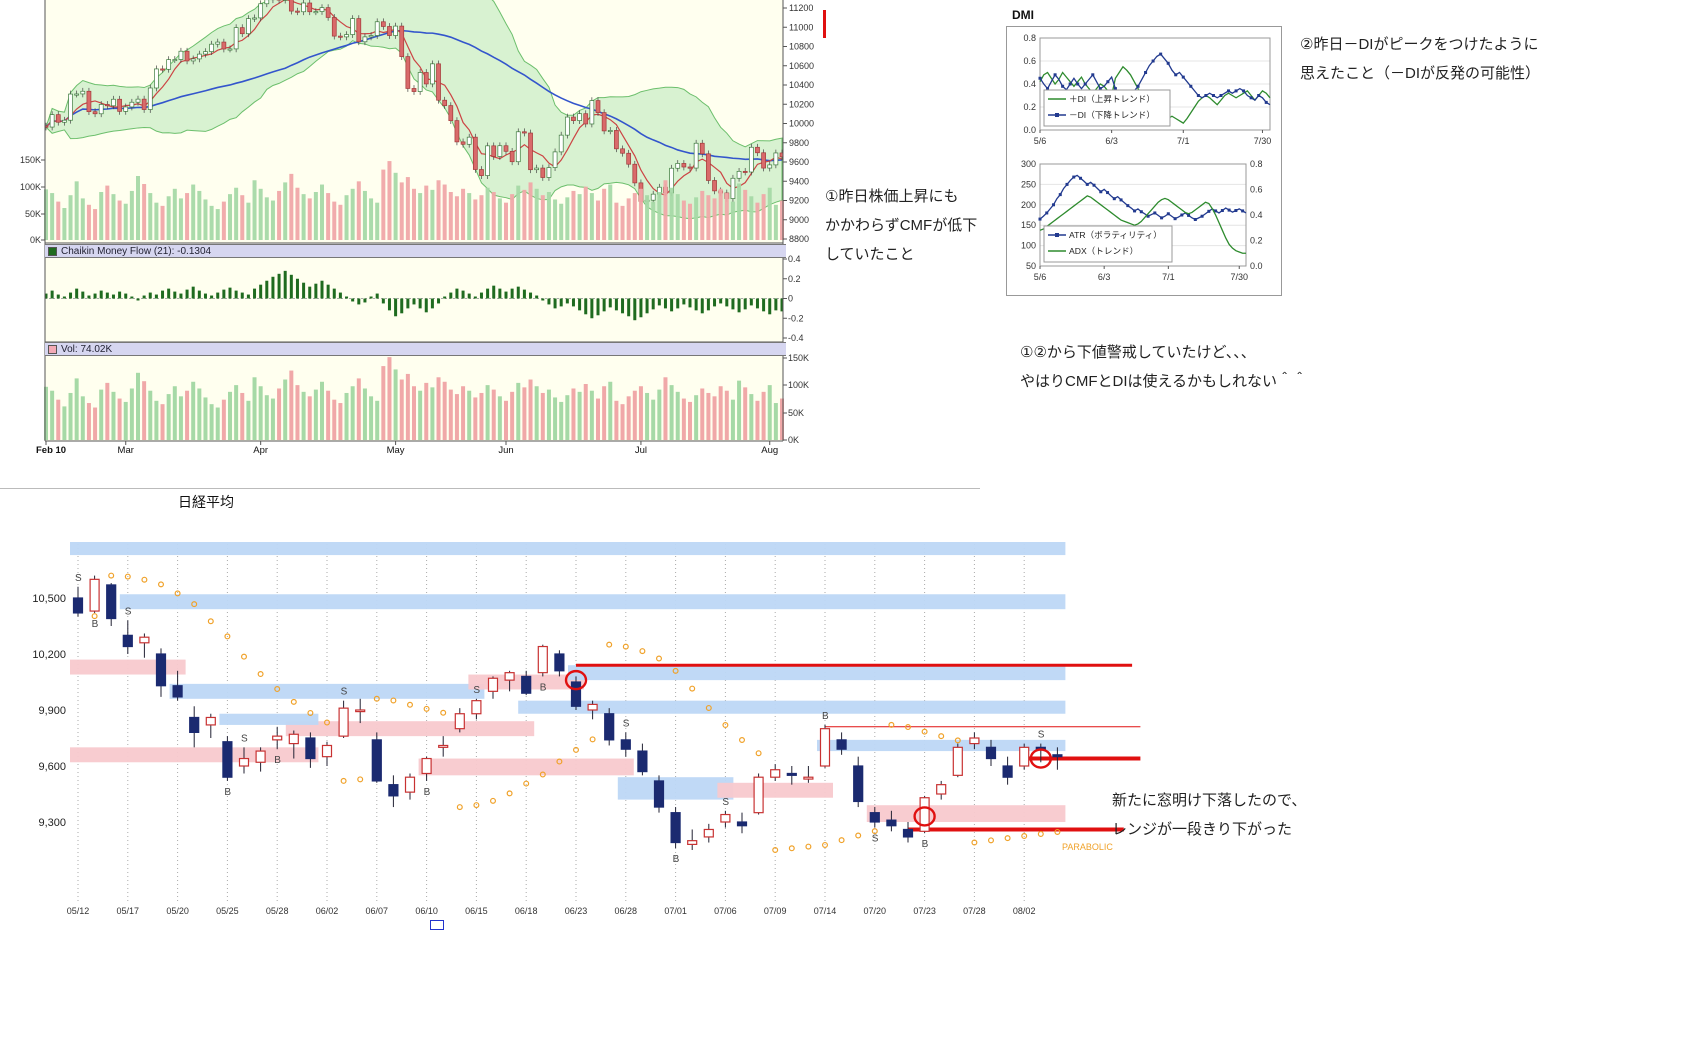 The image size is (1702, 1044). What do you see at coordinates (799, 143) in the screenshot?
I see `svg-text: 9800` at bounding box center [799, 143].